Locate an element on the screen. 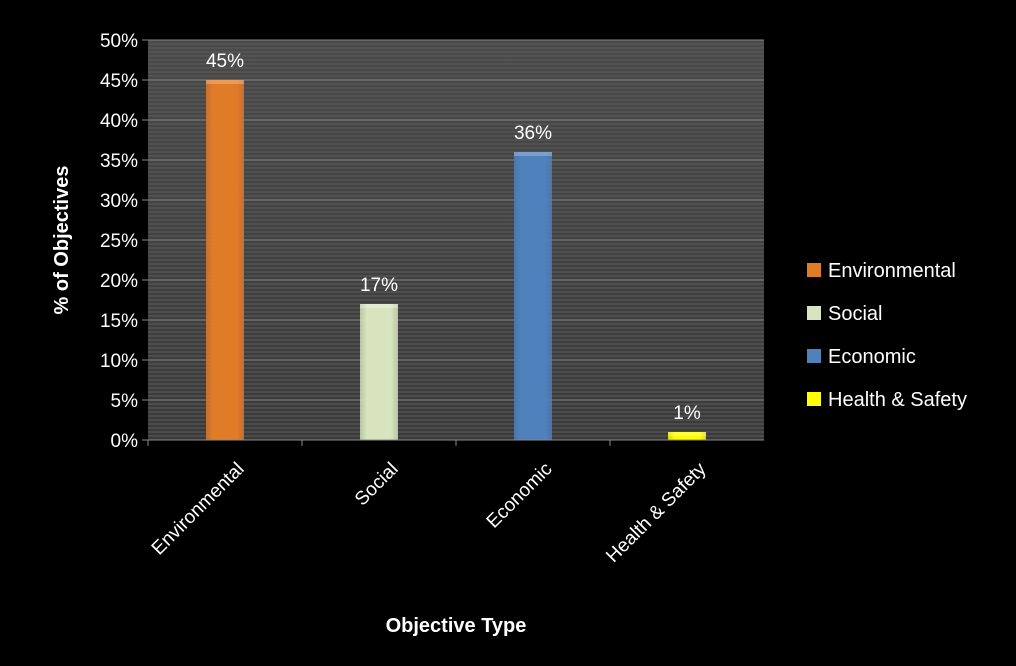 The width and height of the screenshot is (1016, 666). legend-label: Economic is located at coordinates (872, 357).